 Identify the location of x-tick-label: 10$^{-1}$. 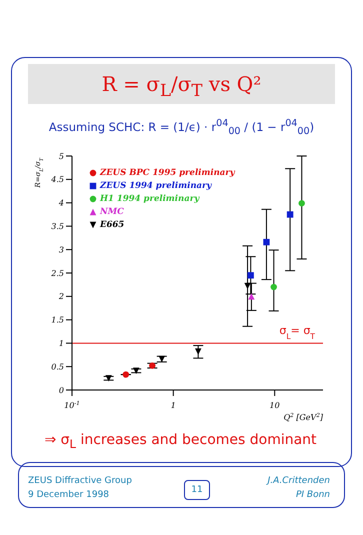
(72, 405).